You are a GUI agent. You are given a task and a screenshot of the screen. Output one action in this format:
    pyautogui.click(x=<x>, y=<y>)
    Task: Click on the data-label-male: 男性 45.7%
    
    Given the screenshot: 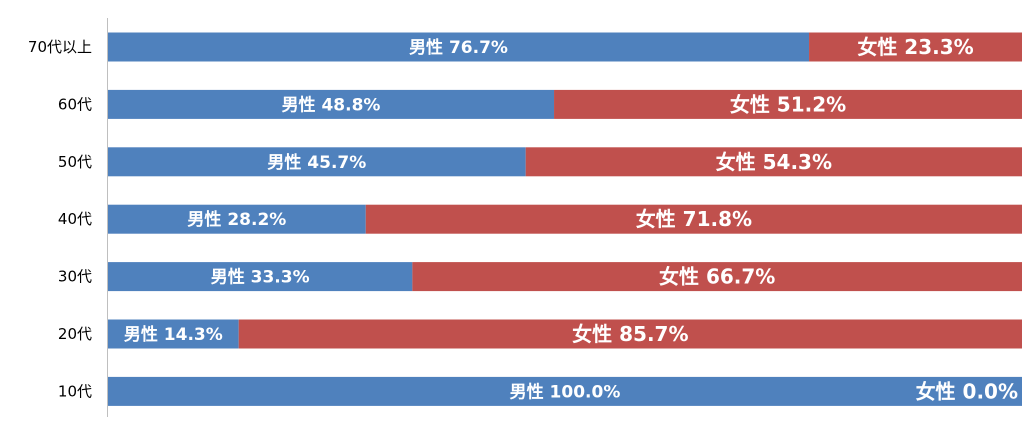 What is the action you would take?
    pyautogui.click(x=316, y=162)
    